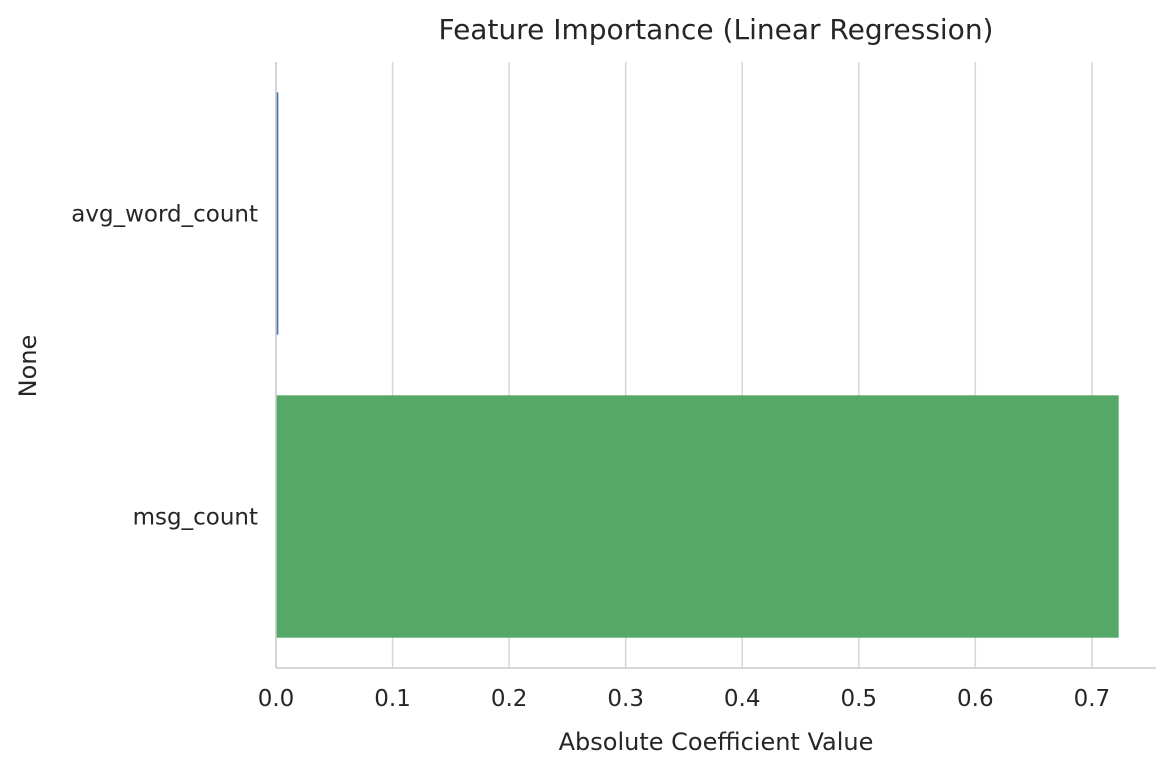  What do you see at coordinates (277, 213) in the screenshot?
I see `bar-avg-word-count` at bounding box center [277, 213].